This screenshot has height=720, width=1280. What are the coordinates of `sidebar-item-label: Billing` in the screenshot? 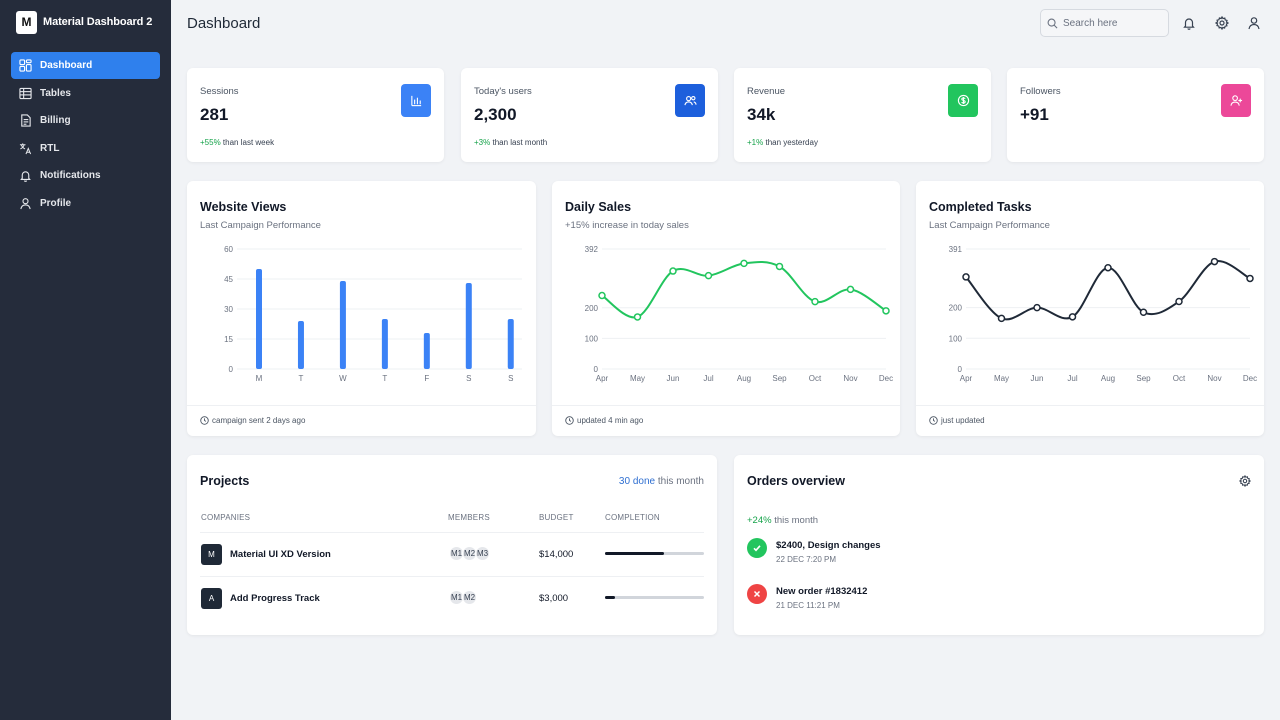 It's located at (55, 121).